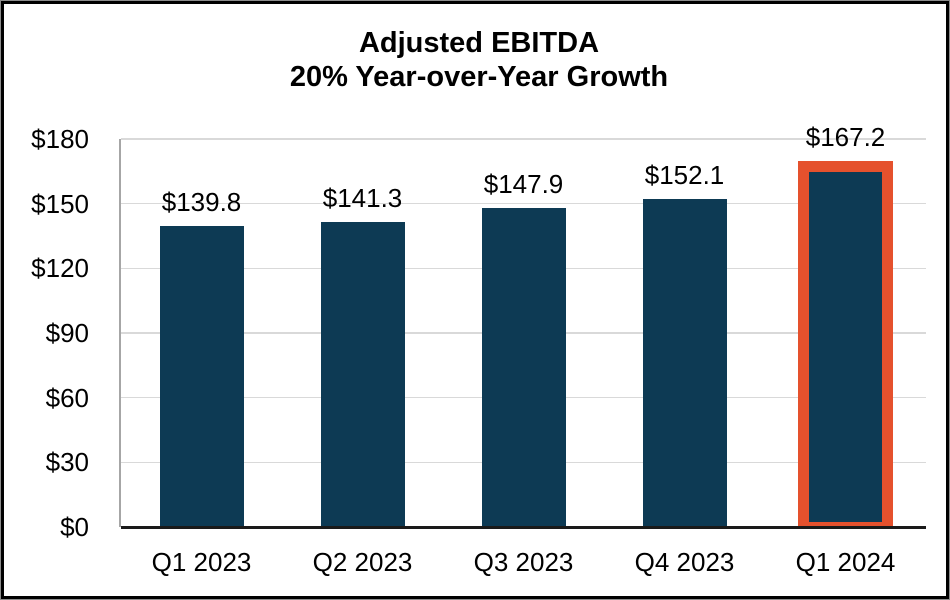 This screenshot has height=600, width=950. What do you see at coordinates (523, 367) in the screenshot?
I see `bar-q3-2023` at bounding box center [523, 367].